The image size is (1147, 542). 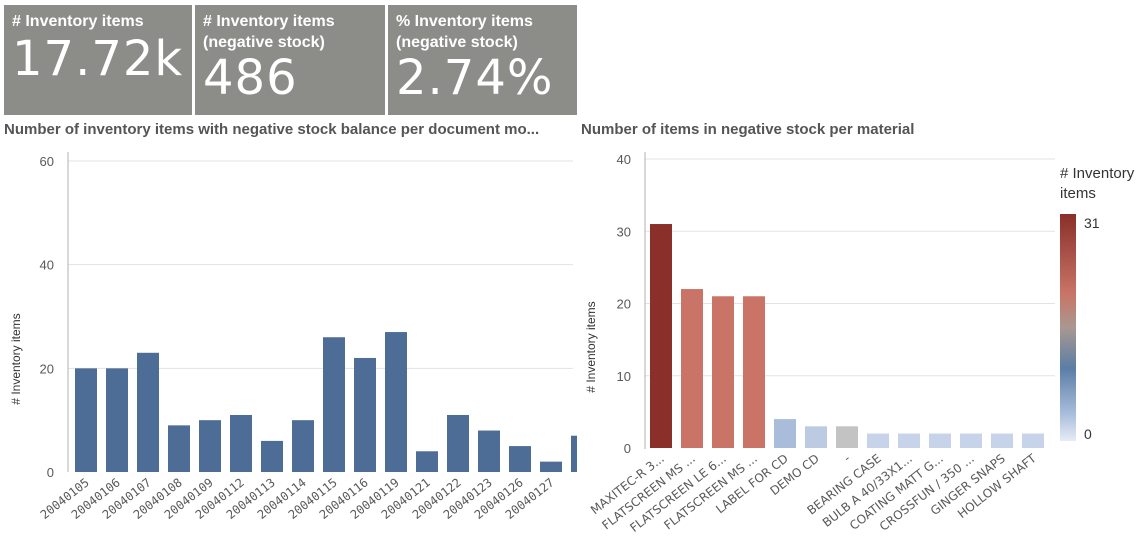 What do you see at coordinates (1097, 173) in the screenshot?
I see `legend-title-line1: # Inventory` at bounding box center [1097, 173].